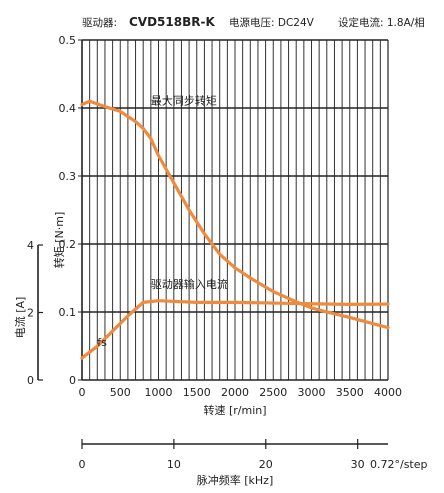 The width and height of the screenshot is (444, 493). Describe the element at coordinates (174, 464) in the screenshot. I see `pulse-tick-label: 10` at that location.